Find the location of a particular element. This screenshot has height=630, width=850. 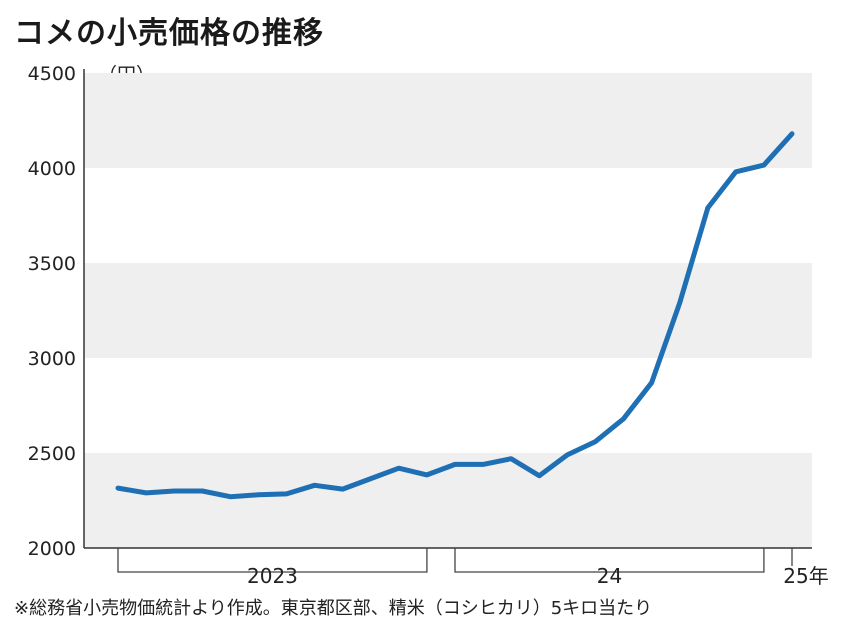

period-label: 2023 is located at coordinates (272, 576).